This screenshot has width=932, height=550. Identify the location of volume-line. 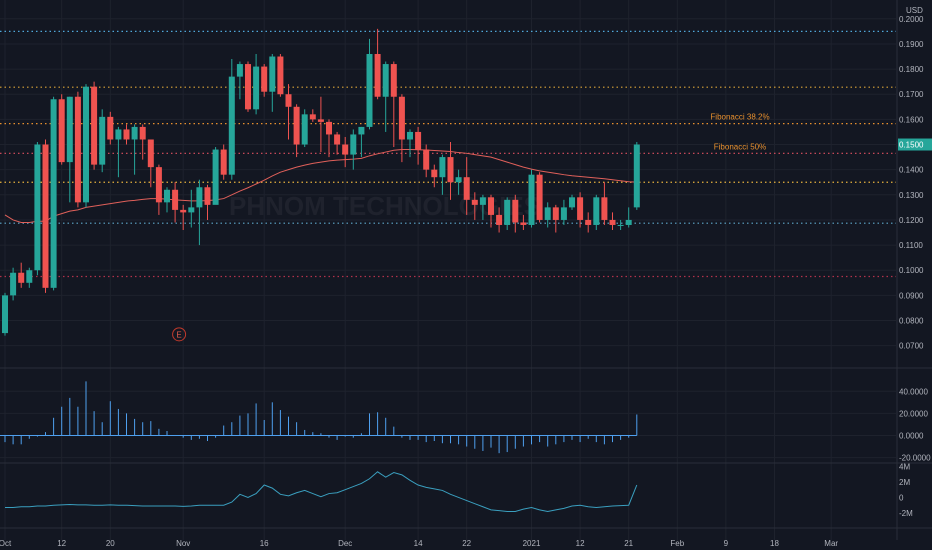
(321, 491).